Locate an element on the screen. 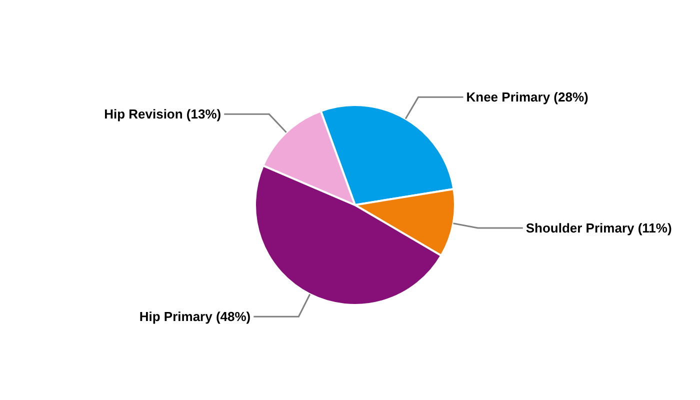  slice-label: Knee Primary (28%) is located at coordinates (527, 97).